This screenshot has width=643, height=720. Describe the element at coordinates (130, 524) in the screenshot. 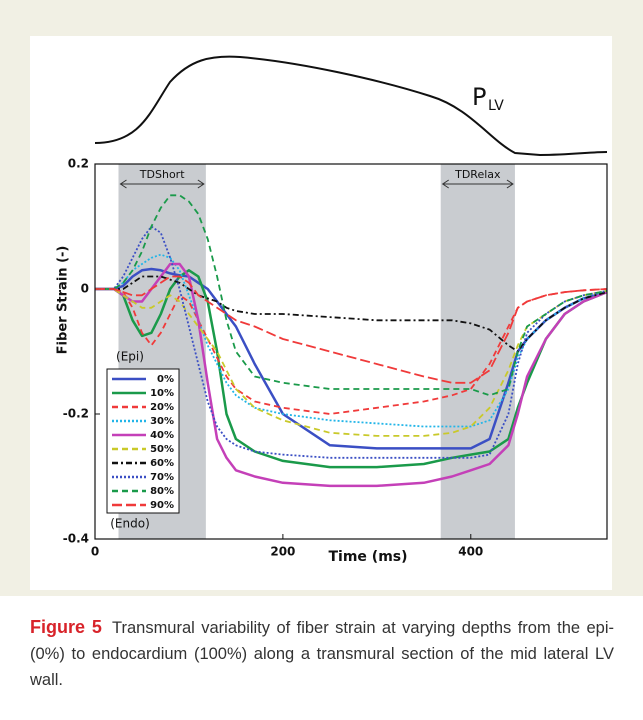

I see `endo-annotation: (Endo)` at that location.